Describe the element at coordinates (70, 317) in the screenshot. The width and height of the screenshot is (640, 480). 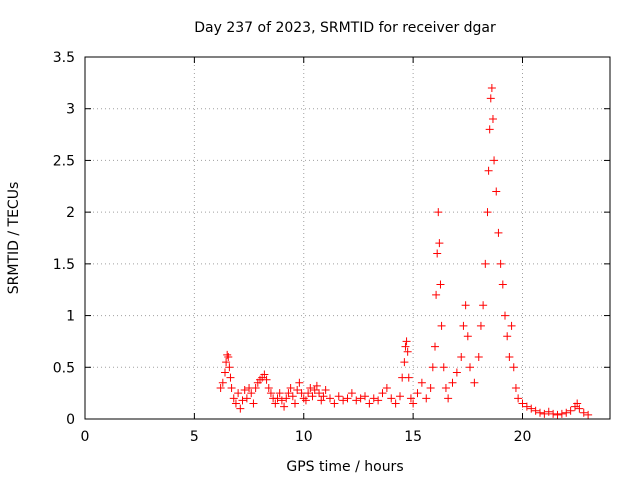
I see `y-tick-label: 1` at that location.